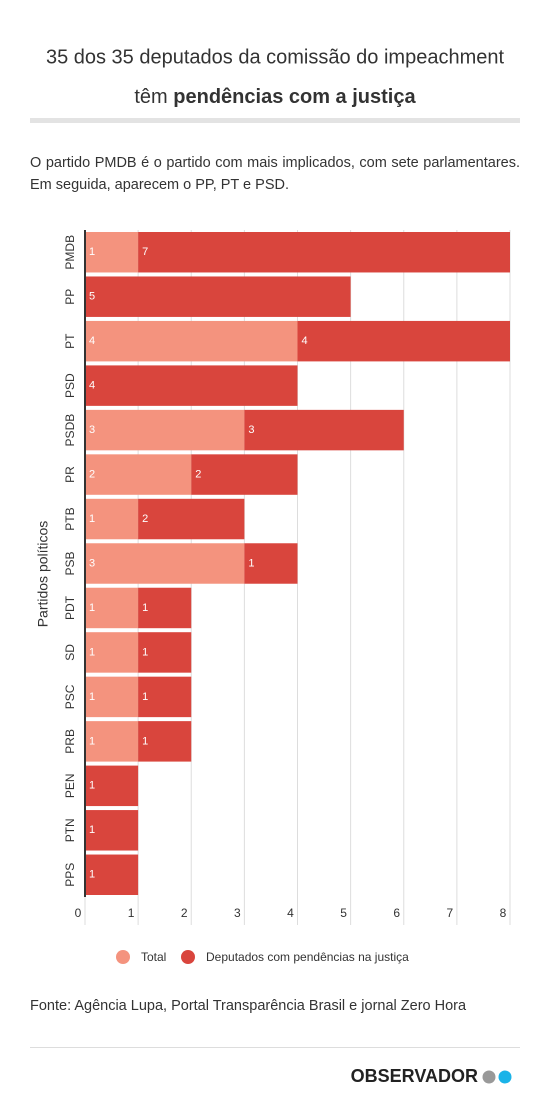  Describe the element at coordinates (290, 913) in the screenshot. I see `x-tick-label: 4` at that location.